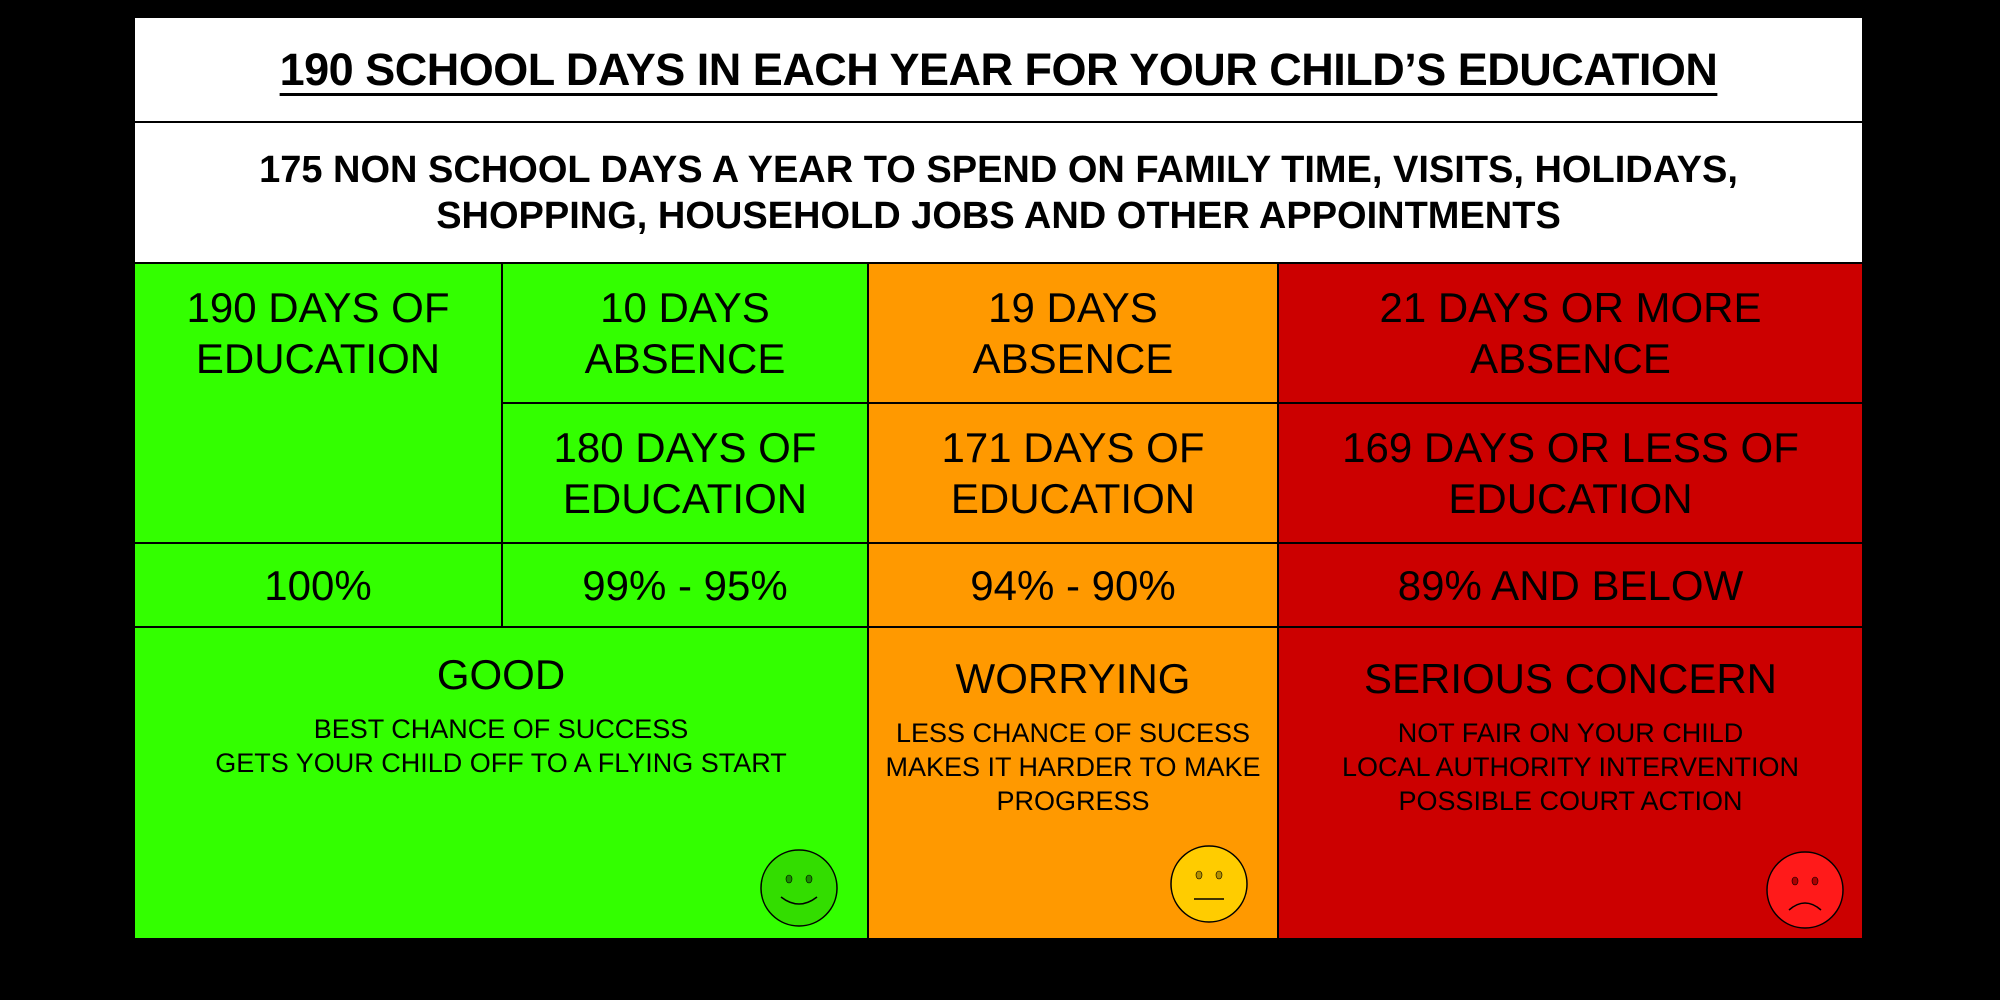 This screenshot has width=2000, height=1000. What do you see at coordinates (1570, 678) in the screenshot?
I see `status-serious-heading: SERIOUS CONCERN` at bounding box center [1570, 678].